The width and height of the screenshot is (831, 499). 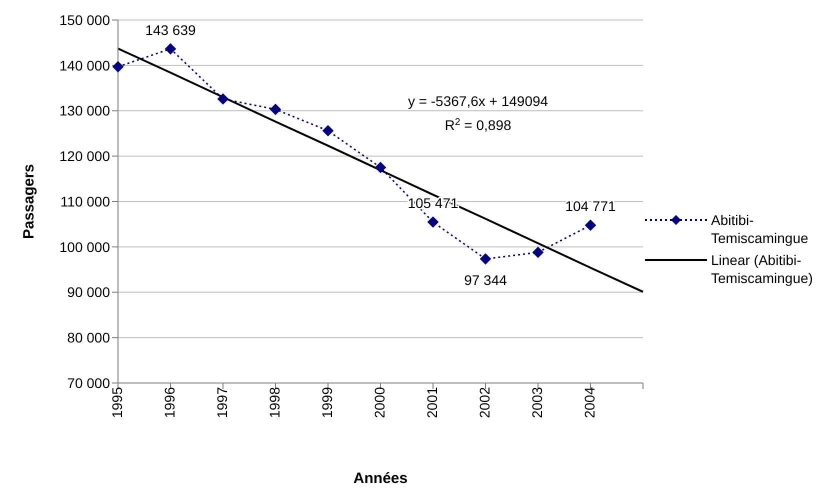 I want to click on x-tick-label: 1997, so click(x=222, y=402).